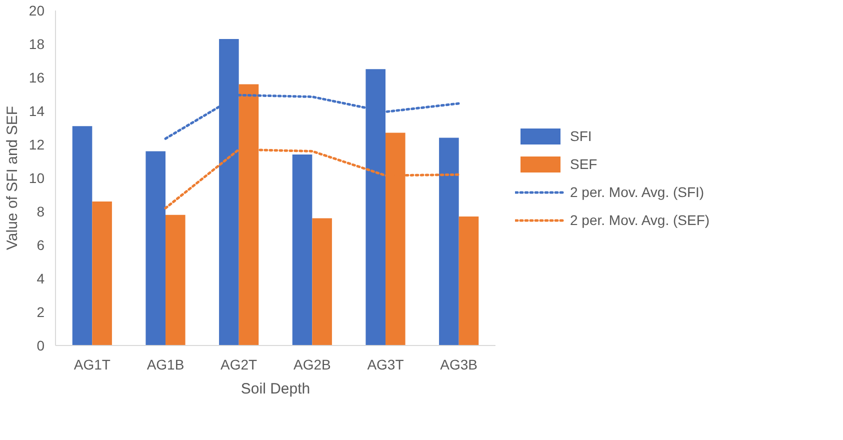 This screenshot has width=843, height=440. I want to click on y-tick-label: 6, so click(40, 245).